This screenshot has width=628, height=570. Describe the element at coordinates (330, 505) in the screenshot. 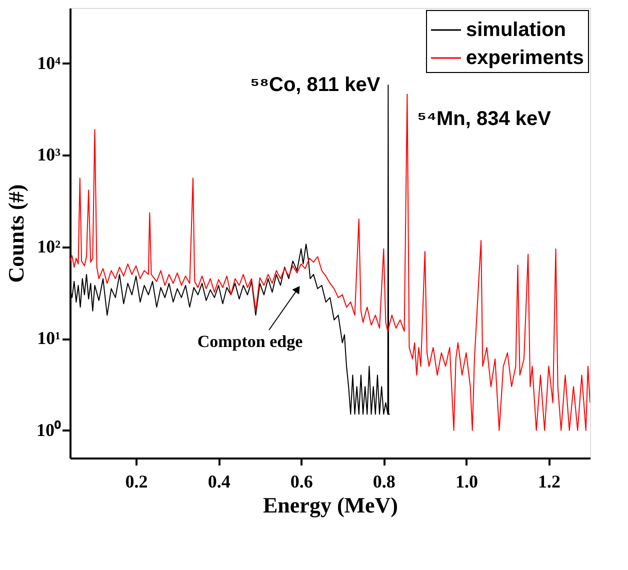

I see `x-axis-title: Energy (MeV)` at that location.